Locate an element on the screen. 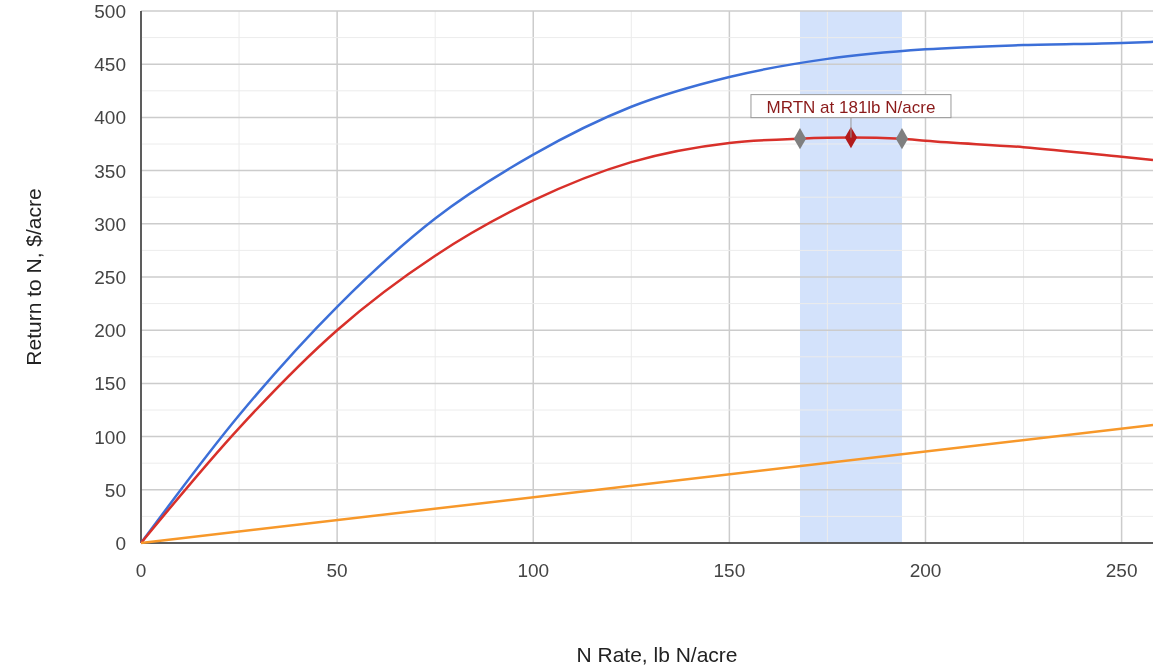  x-tick-label: 100 is located at coordinates (533, 570).